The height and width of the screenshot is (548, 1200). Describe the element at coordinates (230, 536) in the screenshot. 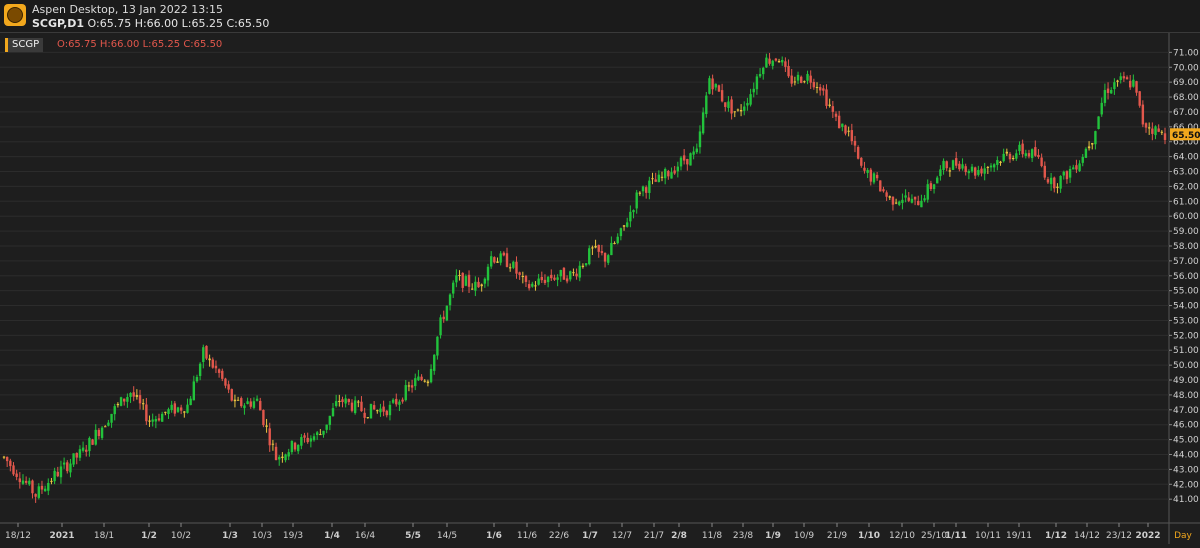

I see `x-tick-label: 1/3` at that location.